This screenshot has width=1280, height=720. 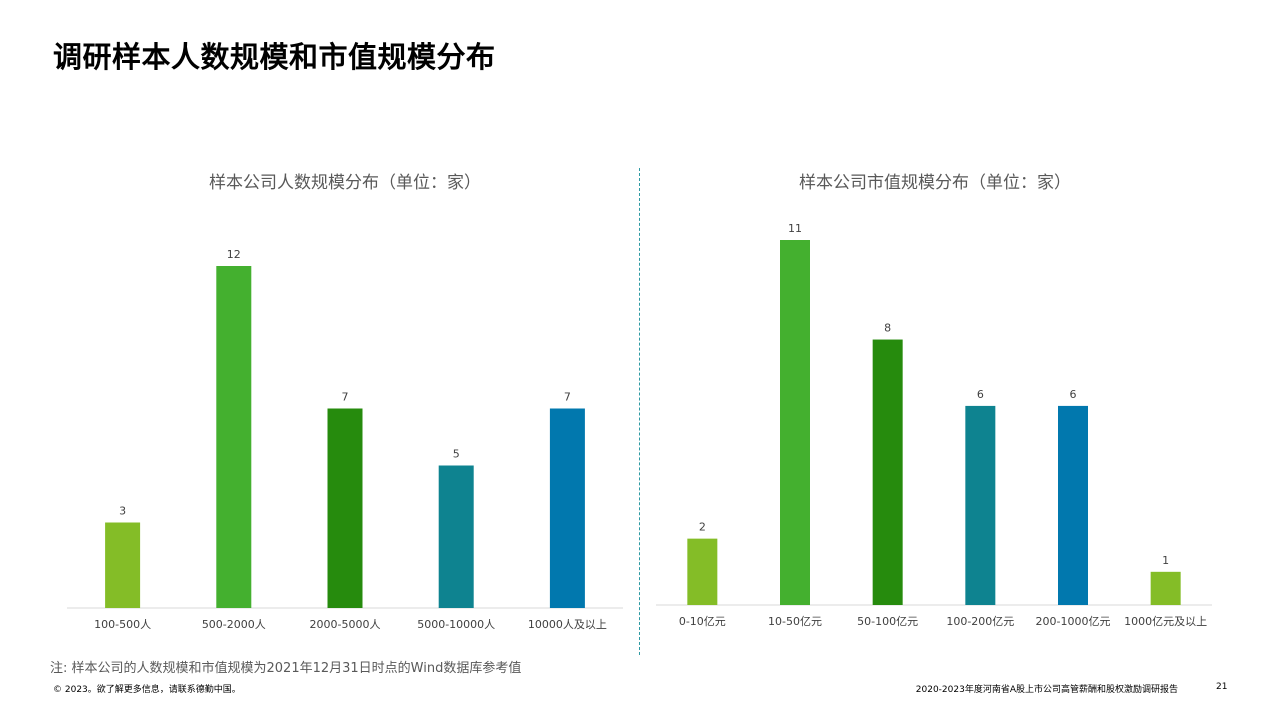 What do you see at coordinates (887, 328) in the screenshot?
I see `data-label-3: 8` at bounding box center [887, 328].